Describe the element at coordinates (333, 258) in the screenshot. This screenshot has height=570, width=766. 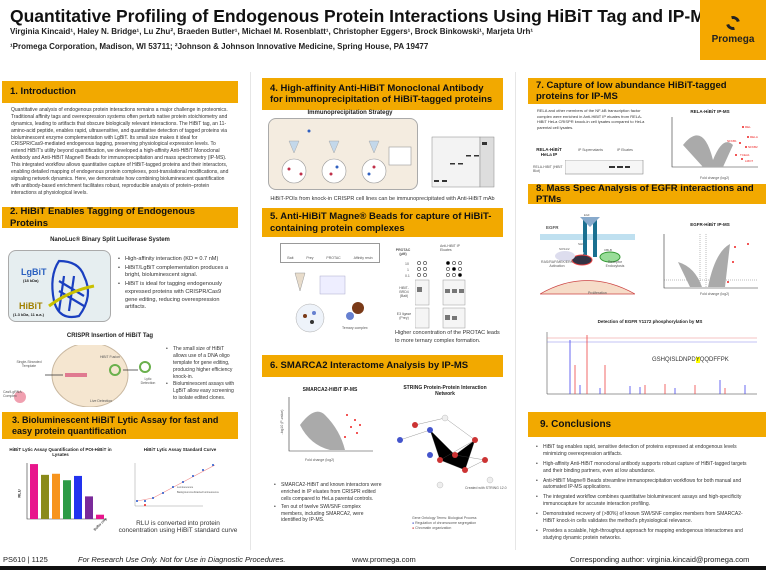
I see `legend-protac: PROTAC` at that location.